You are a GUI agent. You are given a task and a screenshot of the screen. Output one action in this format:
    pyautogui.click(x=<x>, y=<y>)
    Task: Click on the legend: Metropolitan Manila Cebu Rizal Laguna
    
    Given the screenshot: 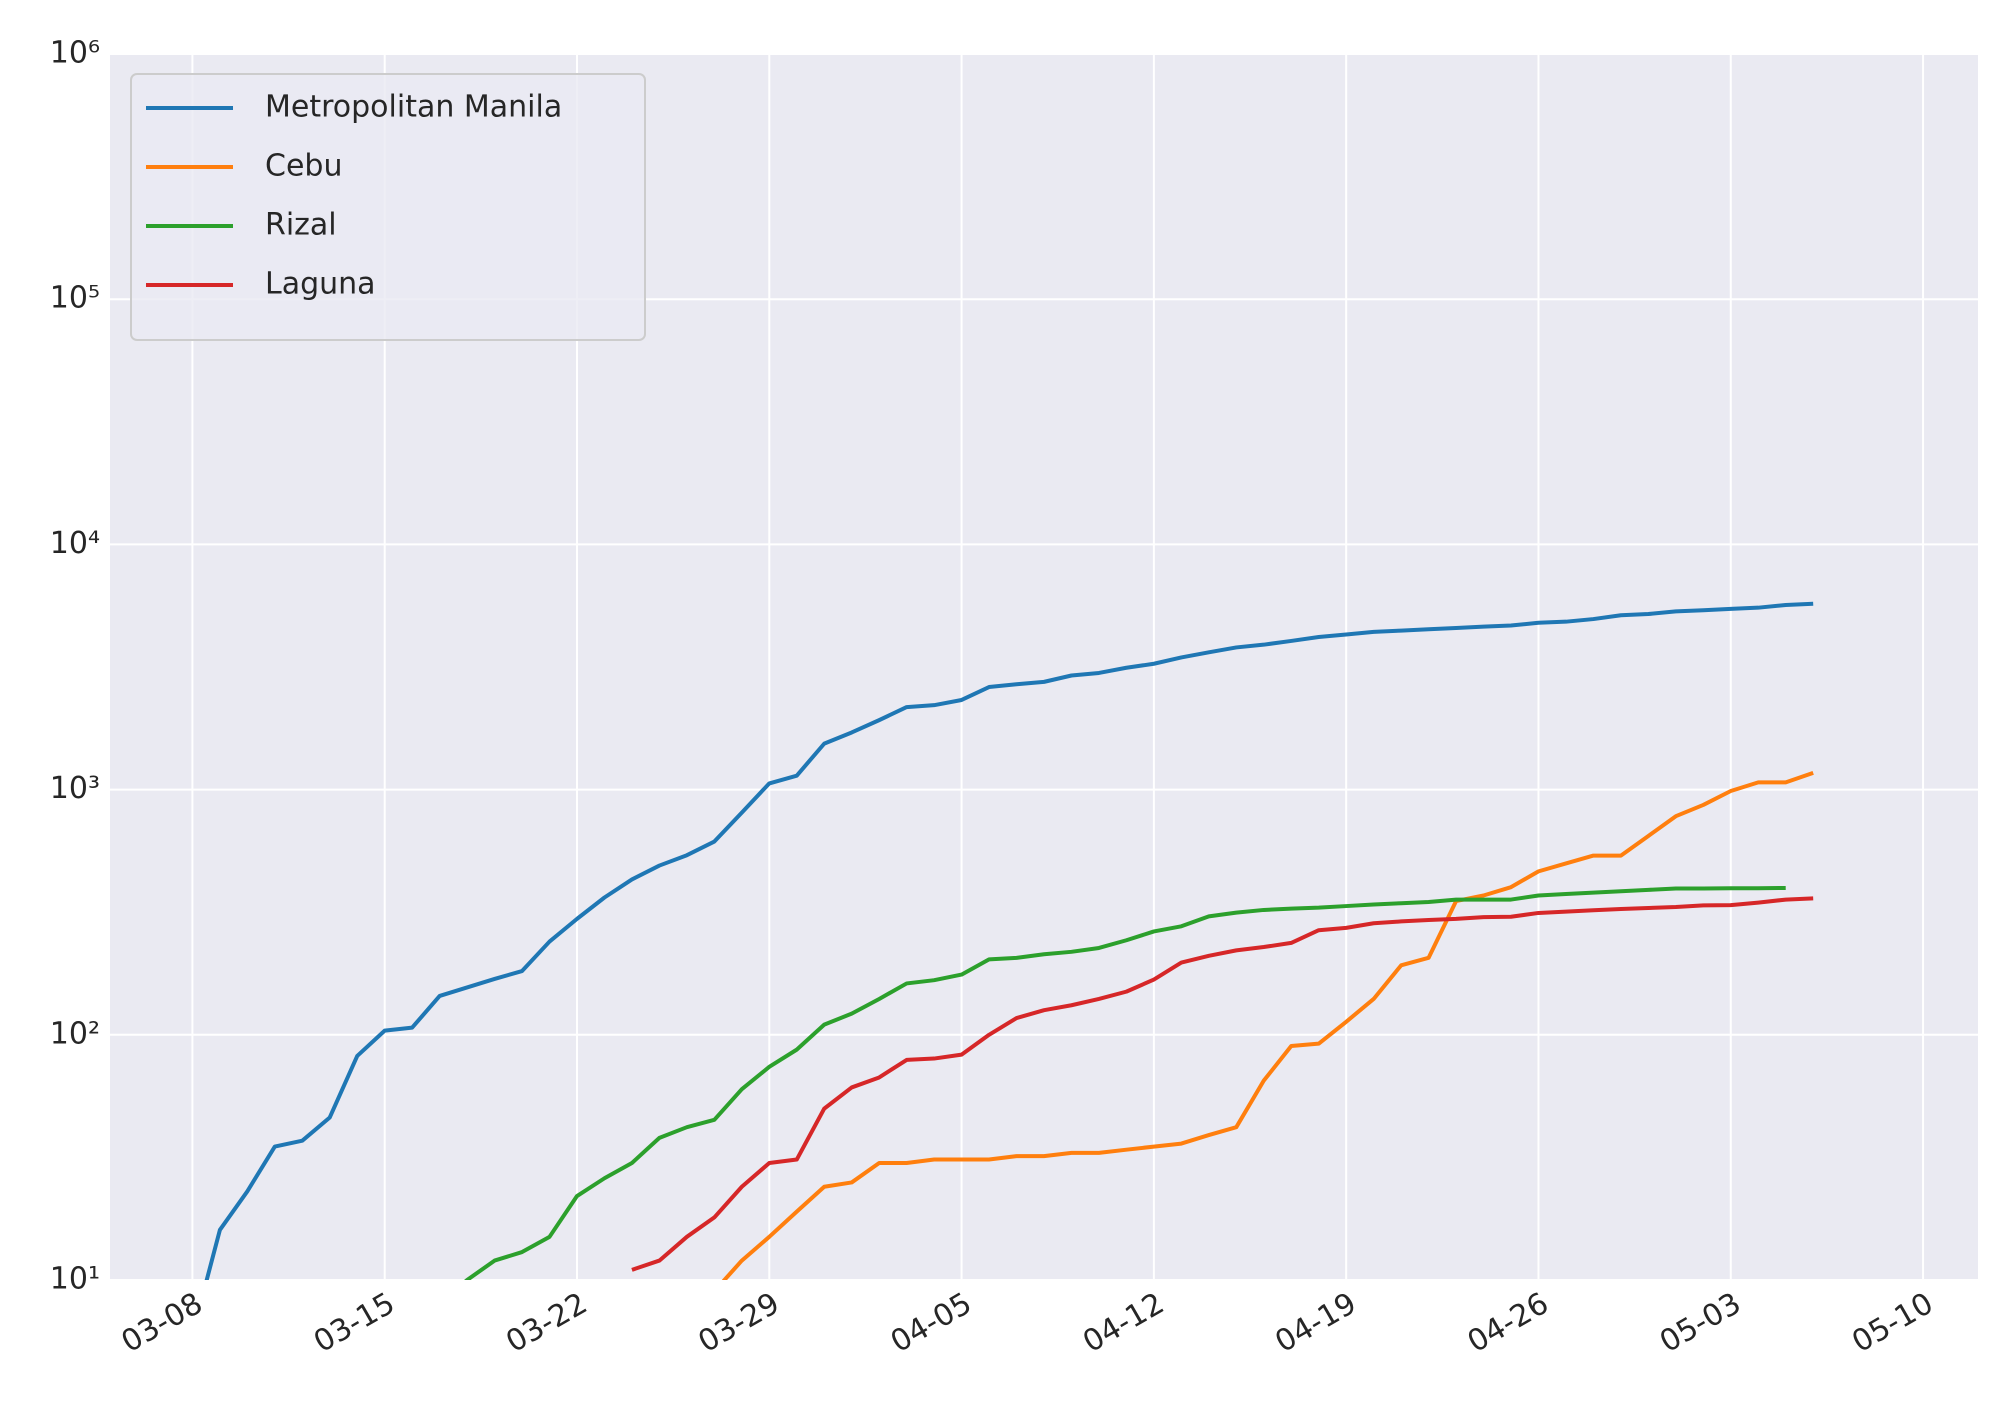 What is the action you would take?
    pyautogui.click(x=388, y=207)
    